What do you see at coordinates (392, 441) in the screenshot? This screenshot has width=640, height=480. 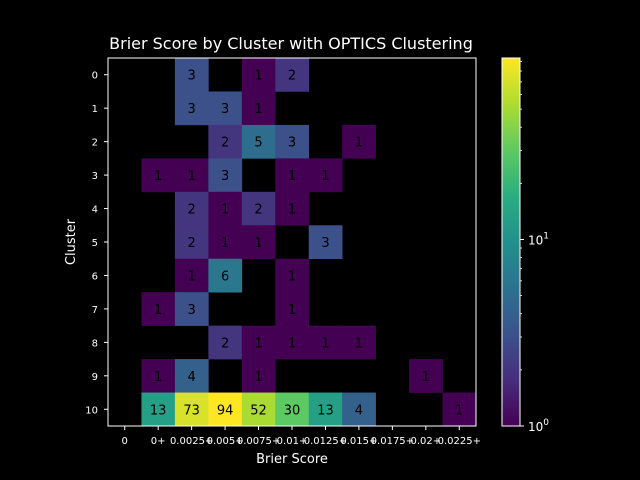 I see `x-tick-label: 0.0175+` at bounding box center [392, 441].